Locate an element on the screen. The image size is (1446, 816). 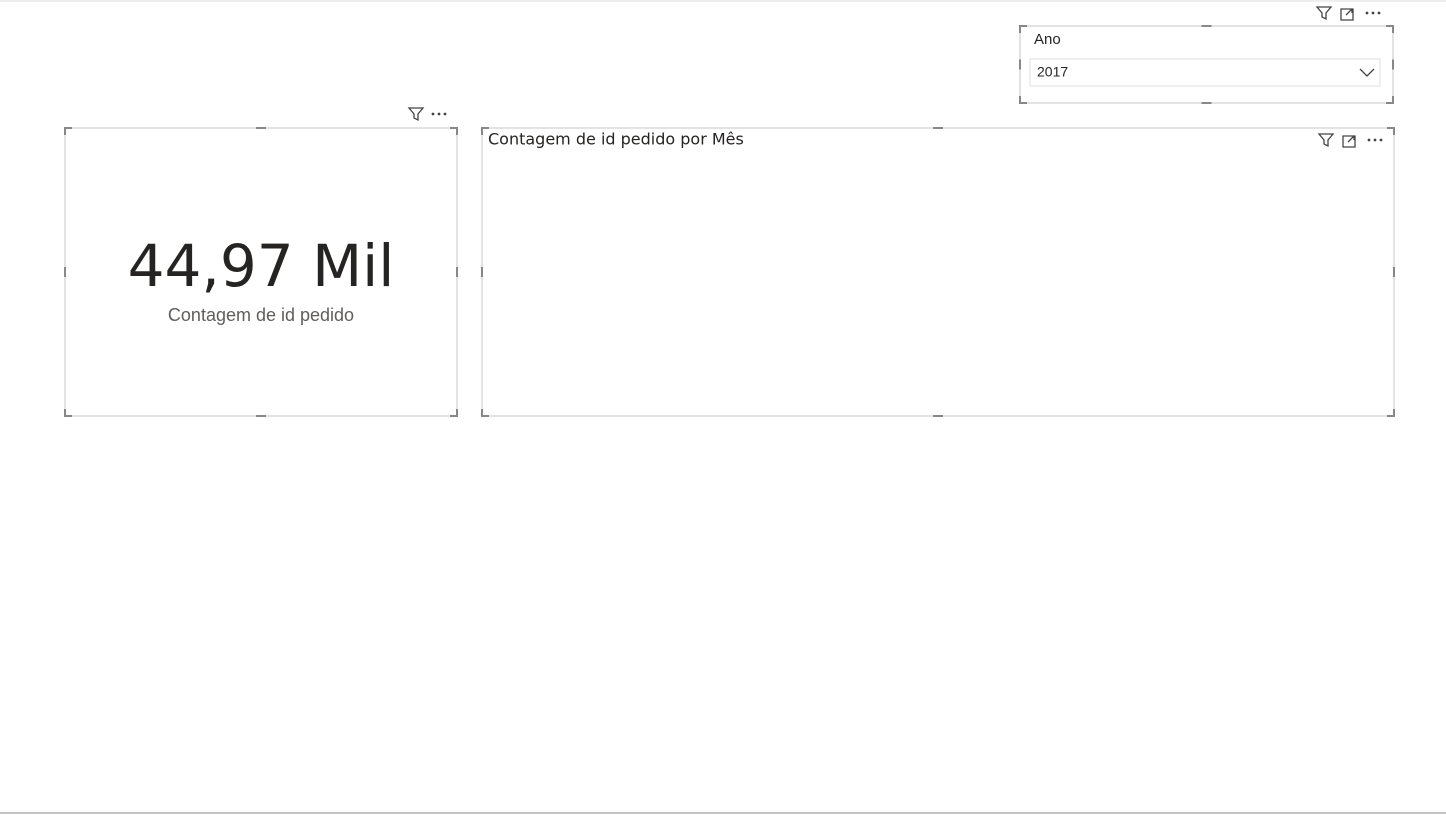
chart-title: Contagem de id pedido por Mês is located at coordinates (616, 139).